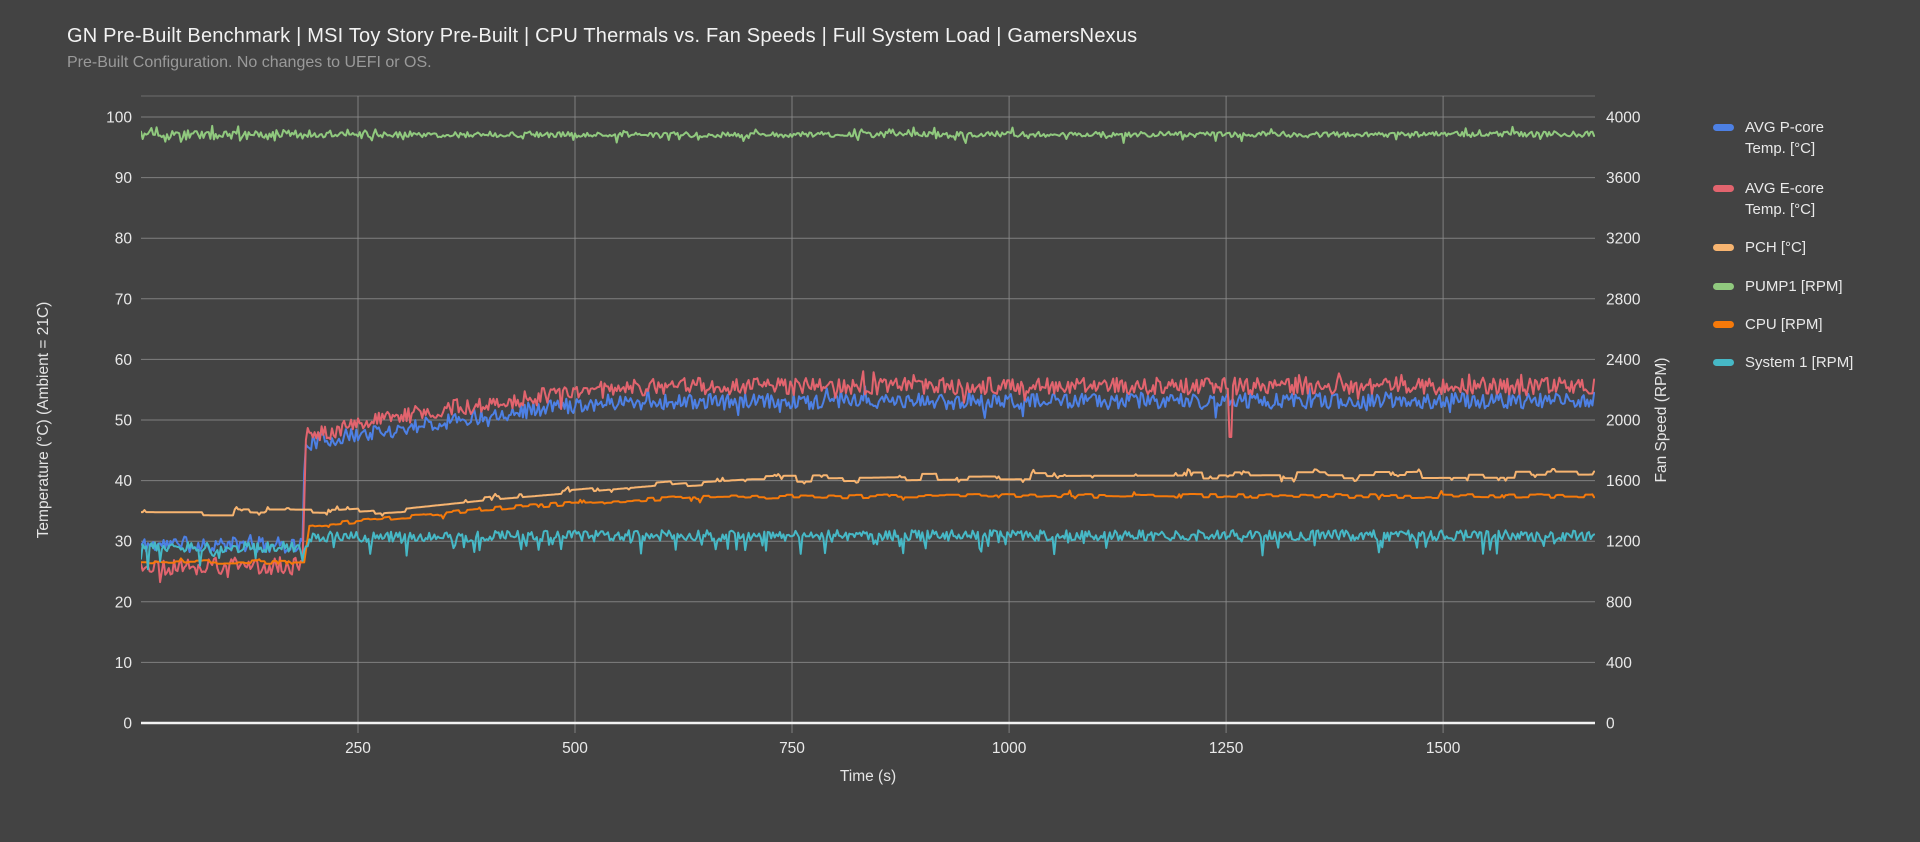 The height and width of the screenshot is (842, 1920). I want to click on legend-label: System 1 [RPM], so click(1799, 362).